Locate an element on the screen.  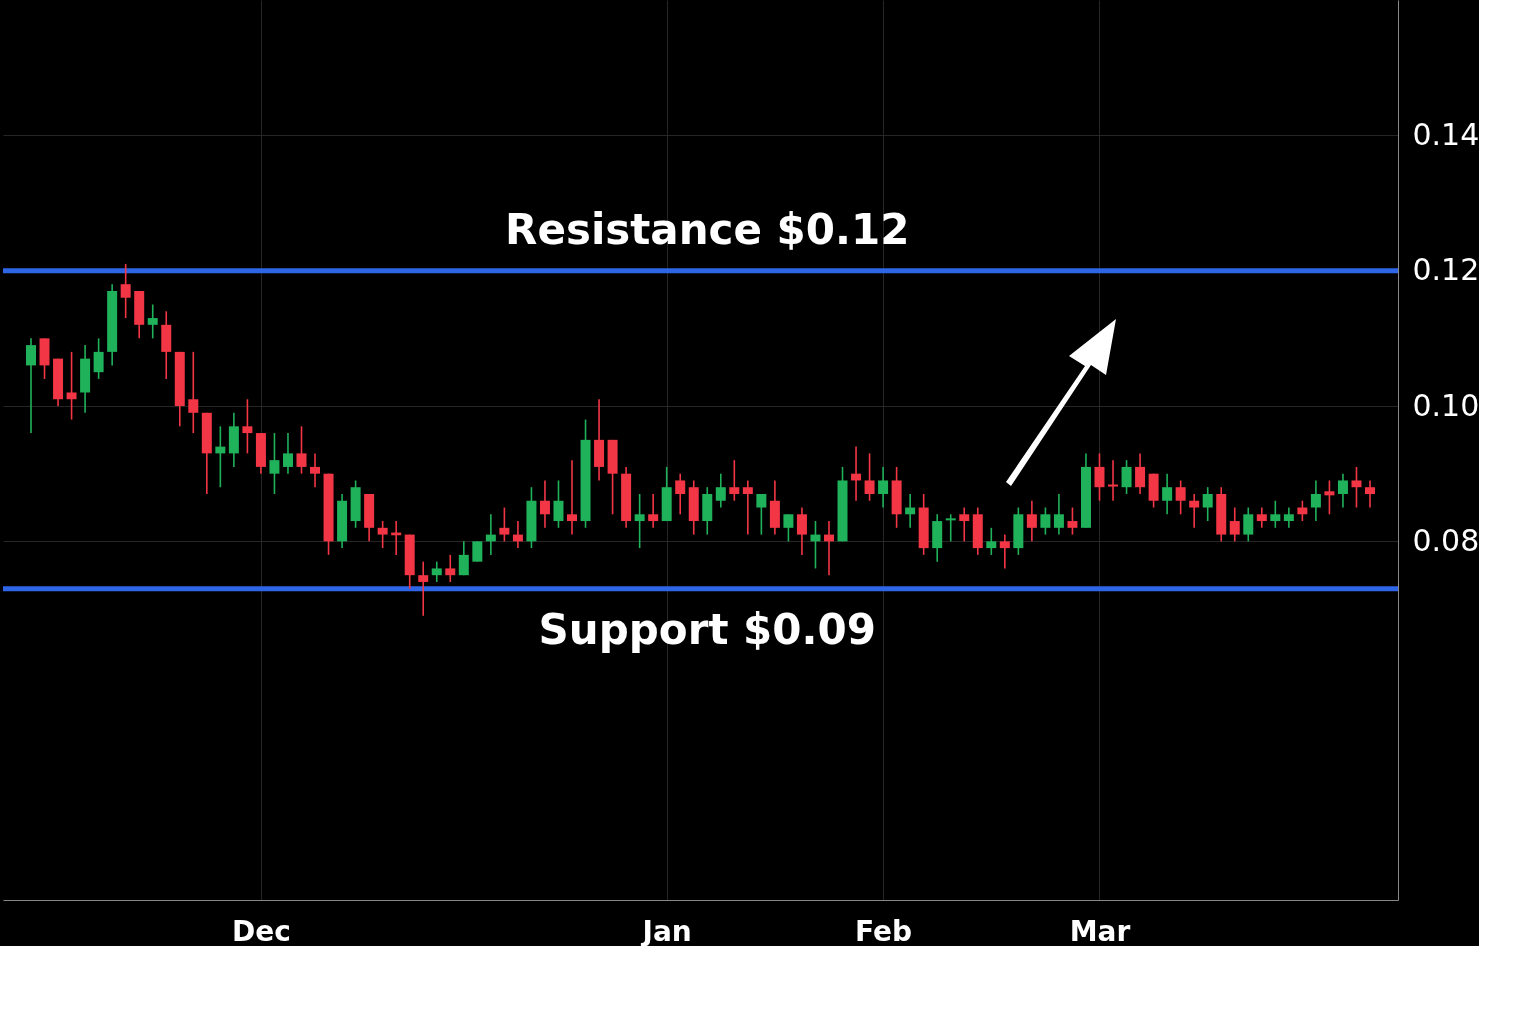
y-tick-label: 0.12 is located at coordinates (1446, 270).